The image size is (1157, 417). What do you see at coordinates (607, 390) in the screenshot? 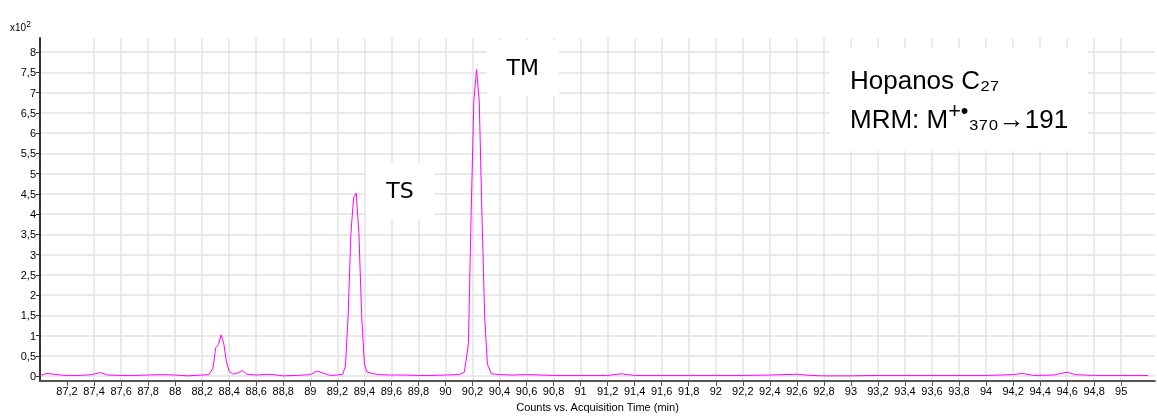
I see `x-tick-label: 91,2` at bounding box center [607, 390].